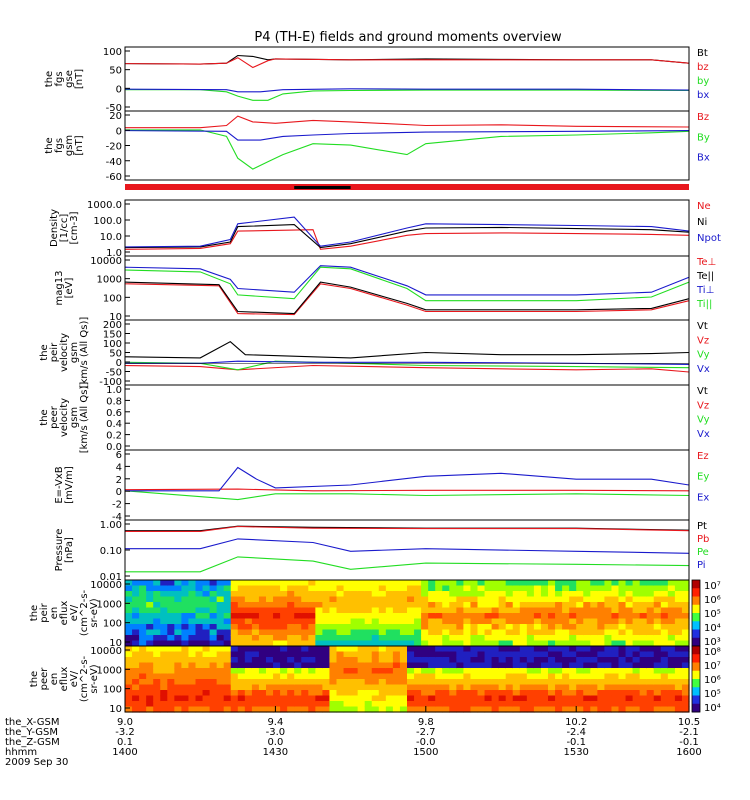  What do you see at coordinates (709, 238) in the screenshot?
I see `legend-entry: Npot` at bounding box center [709, 238].